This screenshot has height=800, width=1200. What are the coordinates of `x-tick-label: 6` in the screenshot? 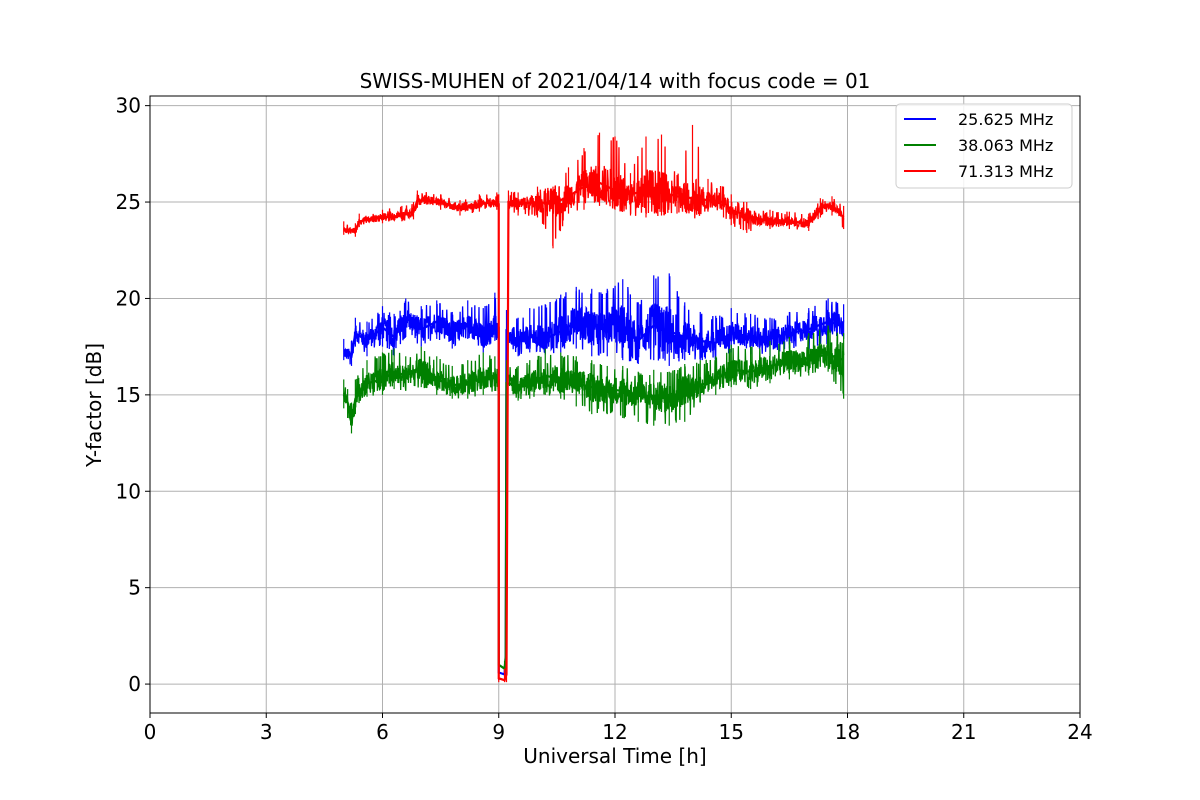 It's located at (382, 732).